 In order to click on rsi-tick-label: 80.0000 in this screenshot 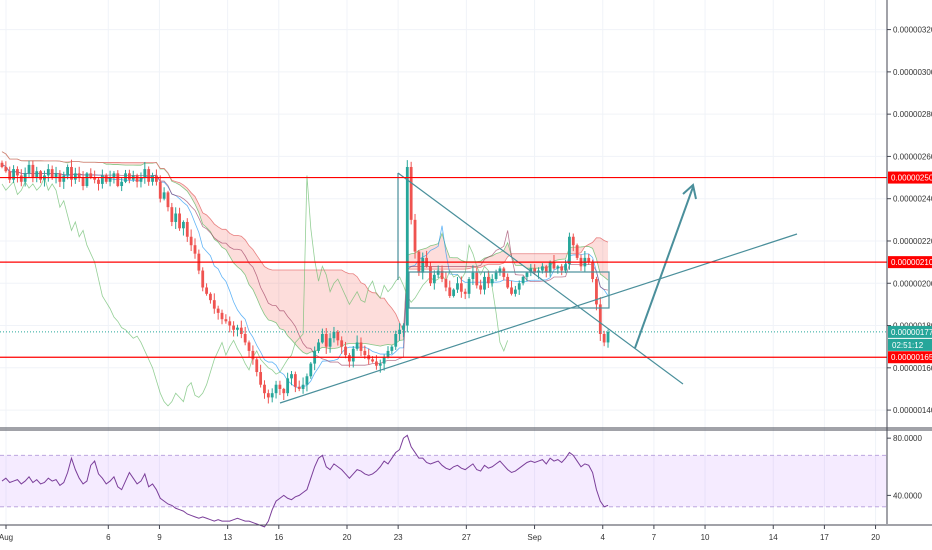, I will do `click(907, 438)`.